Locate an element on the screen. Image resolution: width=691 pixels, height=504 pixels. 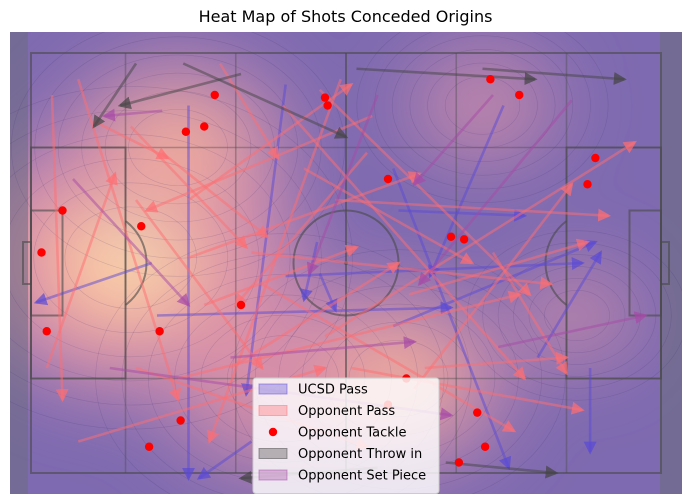
legend-label-ucsd_pass: UCSD Pass is located at coordinates (333, 390).